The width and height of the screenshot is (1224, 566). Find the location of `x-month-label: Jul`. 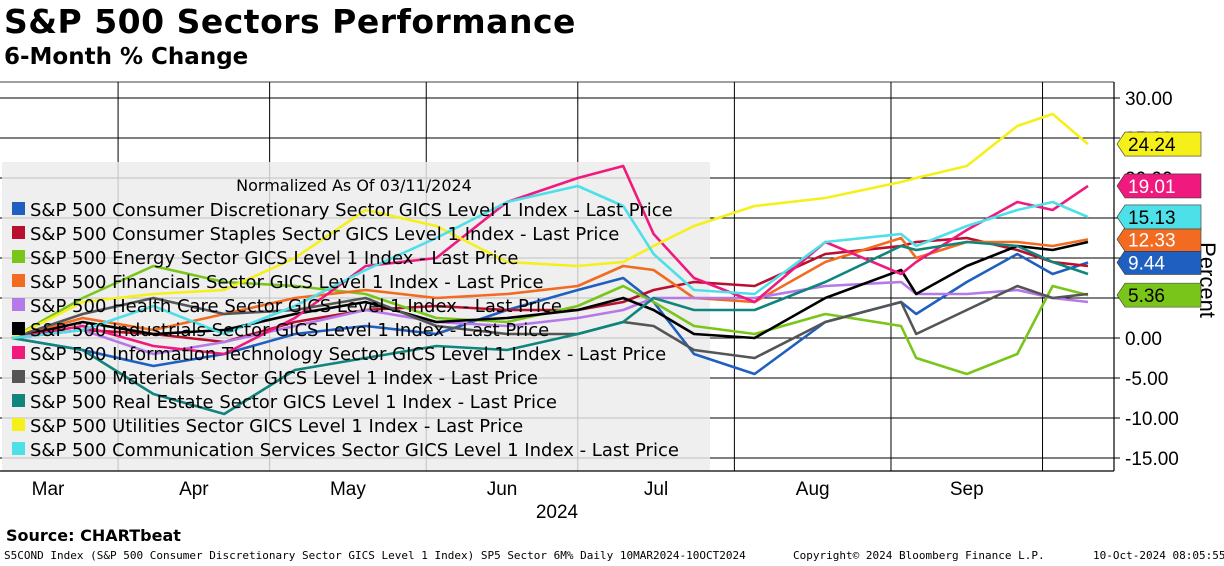

x-month-label: Jul is located at coordinates (656, 489).